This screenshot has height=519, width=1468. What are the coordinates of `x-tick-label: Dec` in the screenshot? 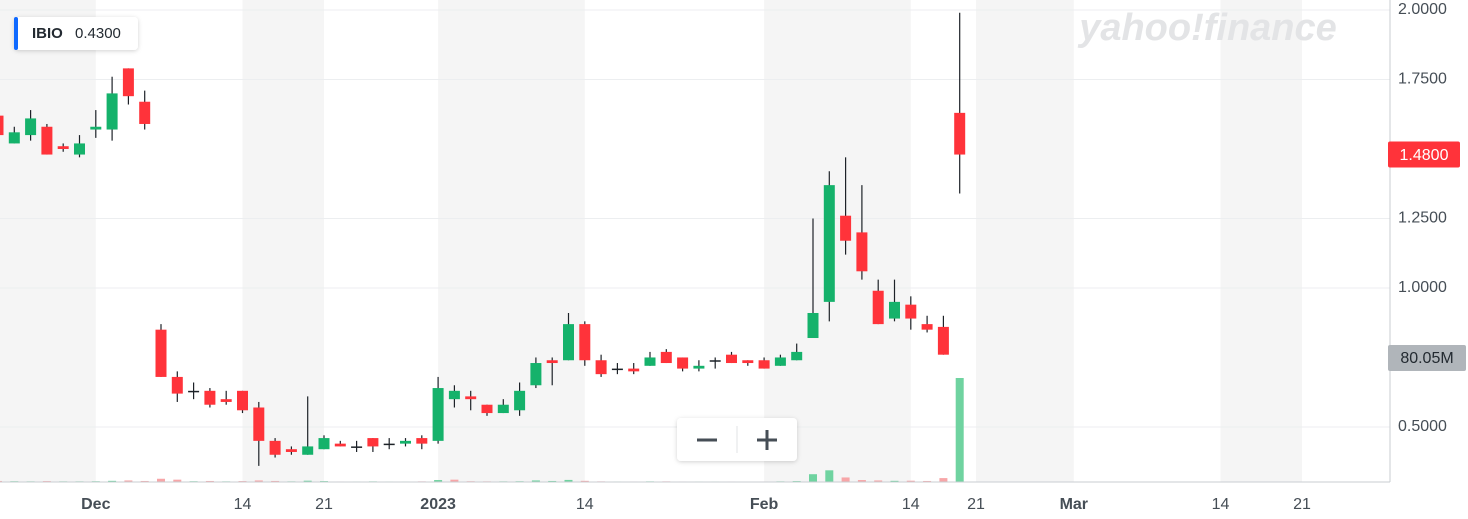 It's located at (95, 504).